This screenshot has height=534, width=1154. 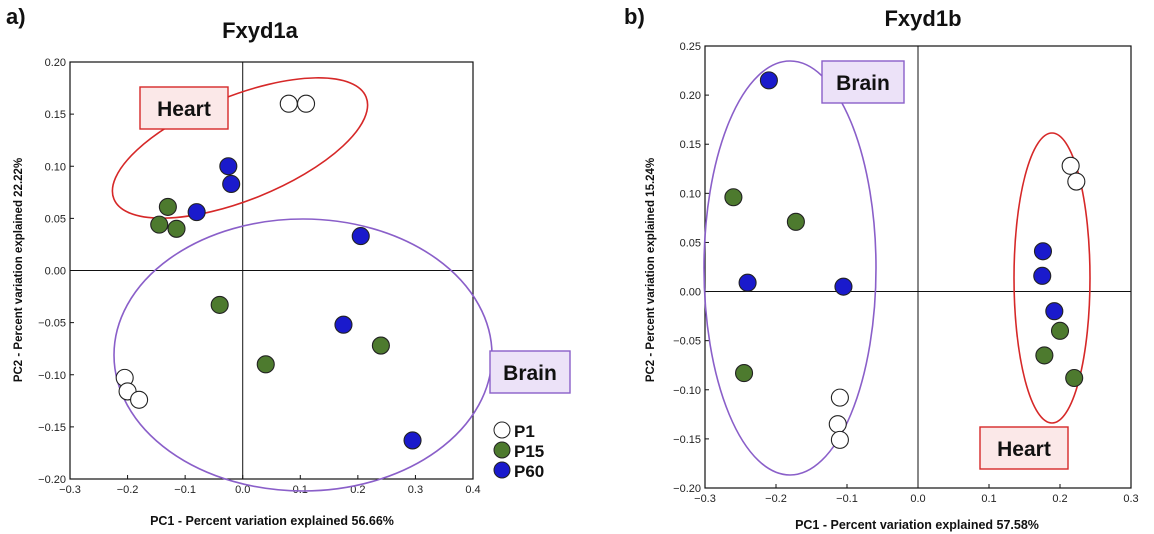 I want to click on x-tick-label-b: −0.2, so click(x=776, y=499).